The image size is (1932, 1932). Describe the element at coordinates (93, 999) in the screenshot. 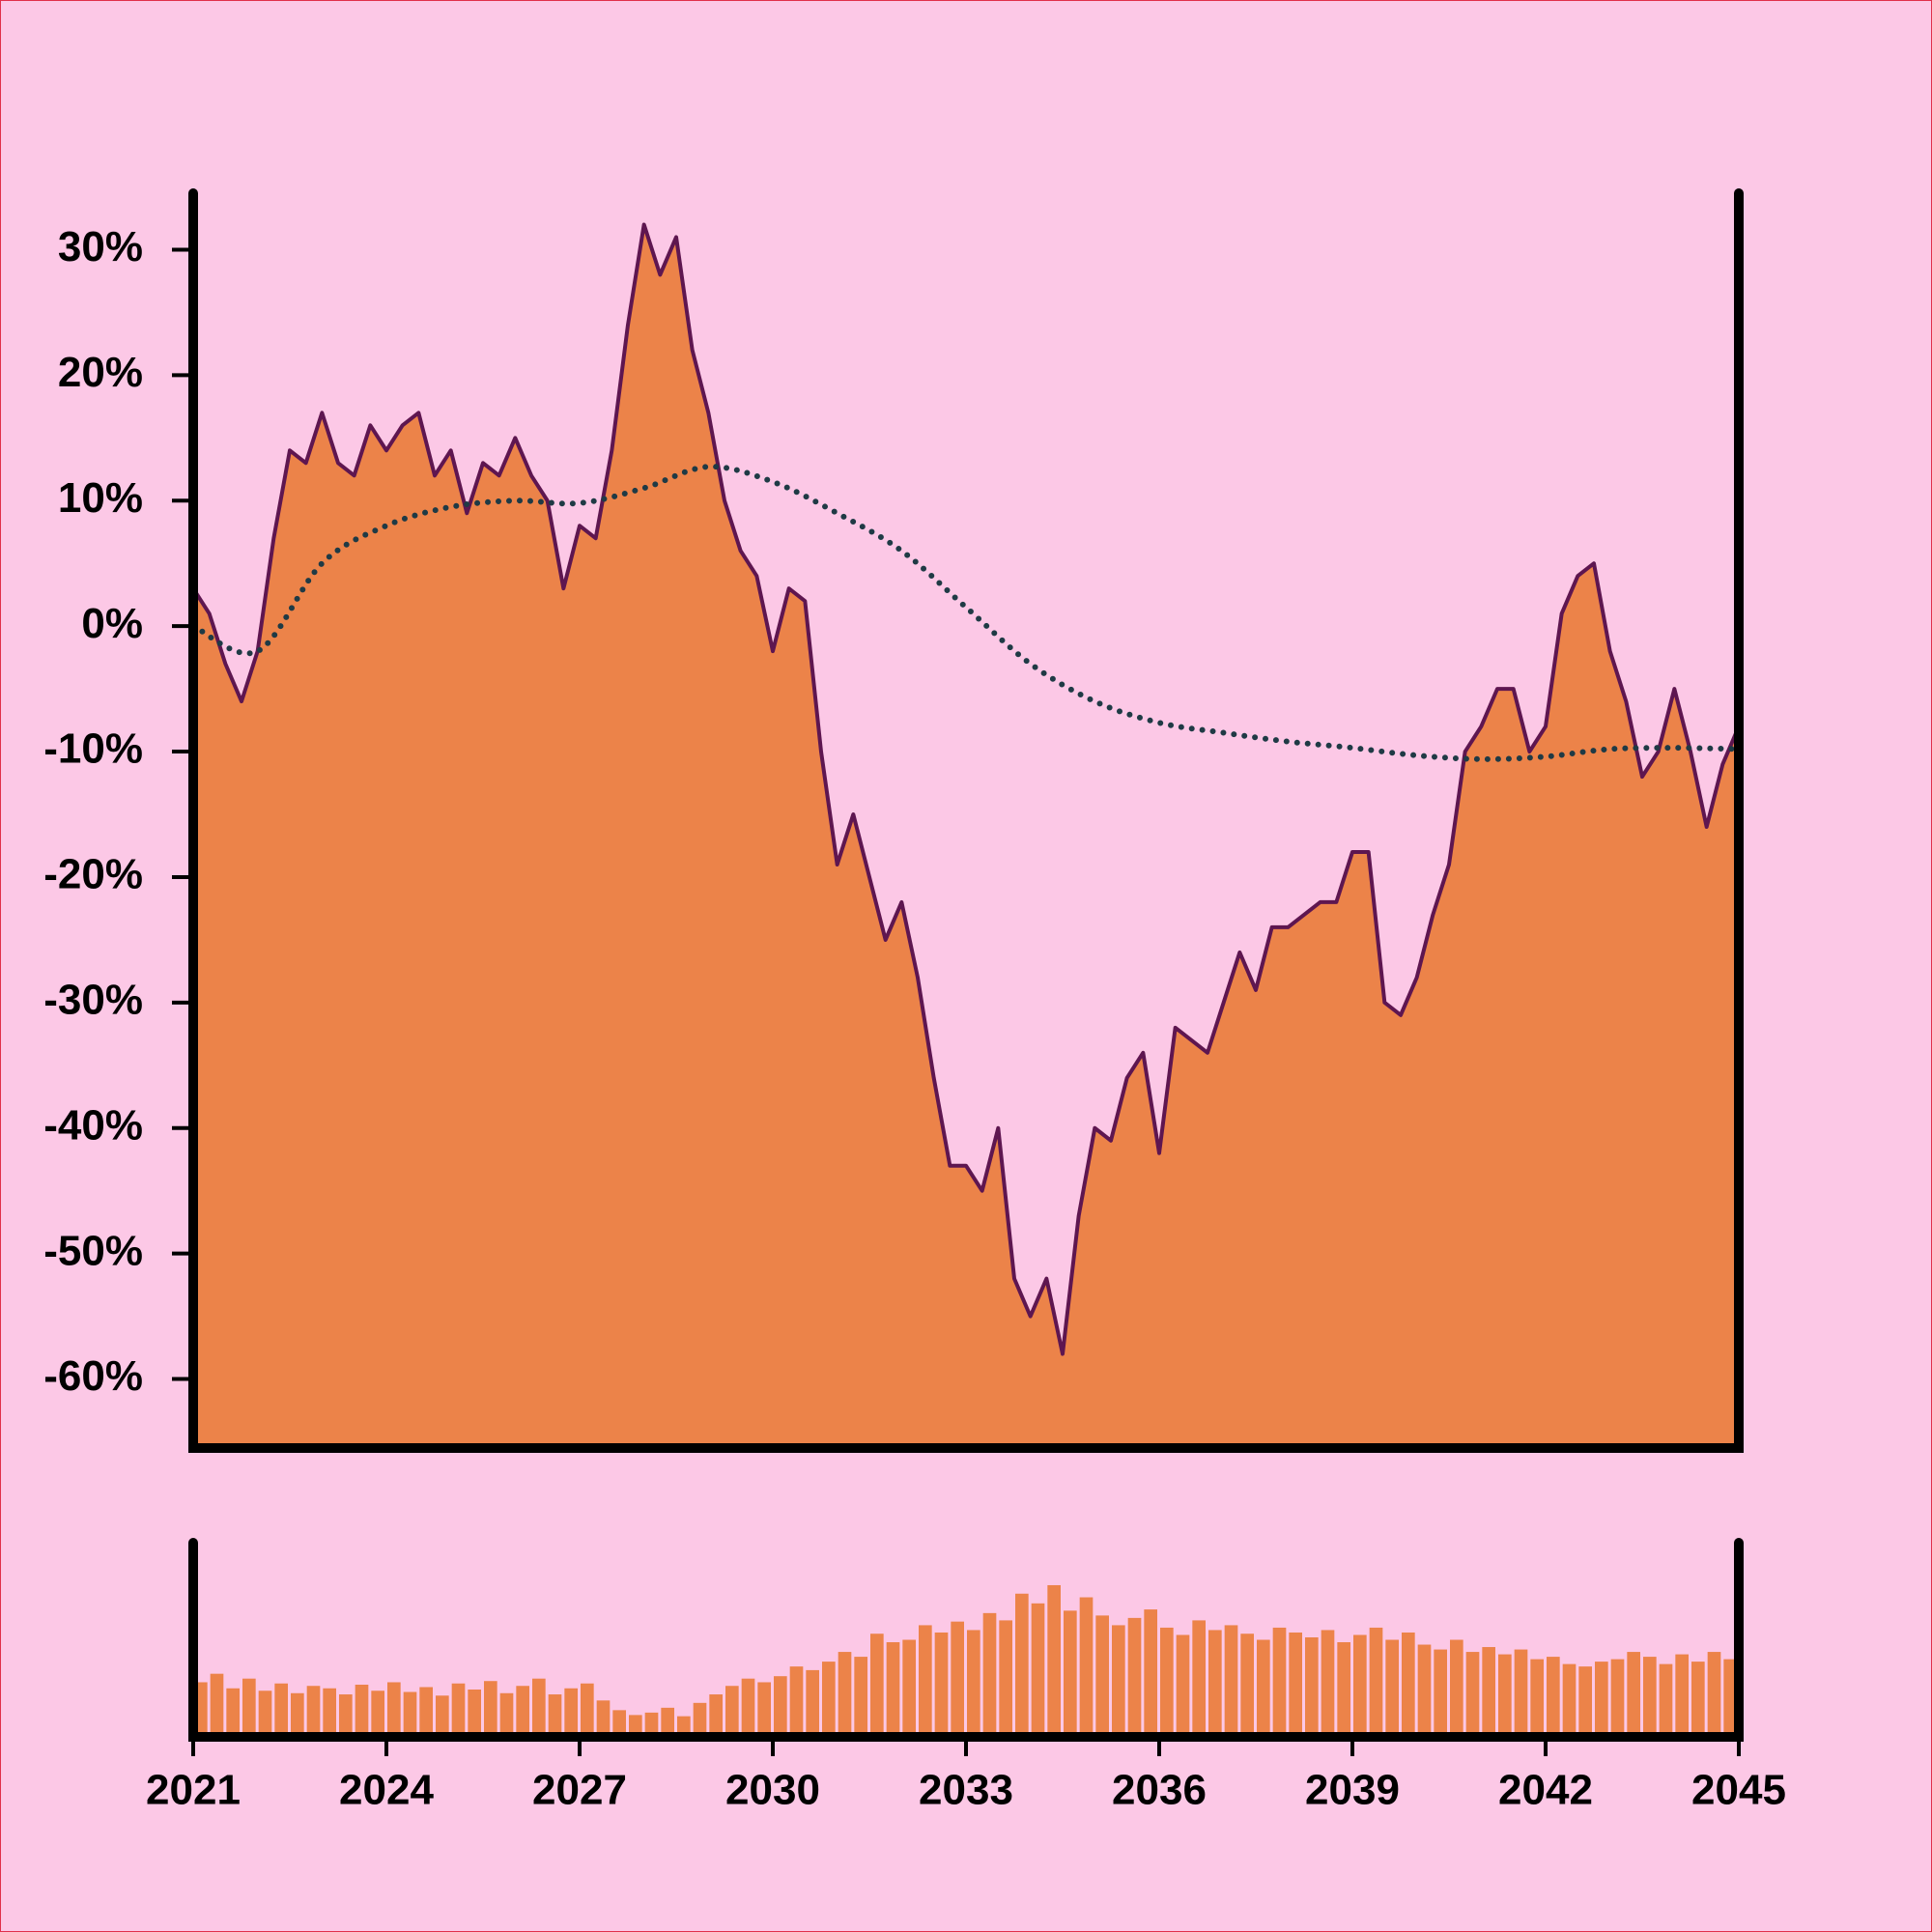

I see `y-tick-label: -30%` at that location.